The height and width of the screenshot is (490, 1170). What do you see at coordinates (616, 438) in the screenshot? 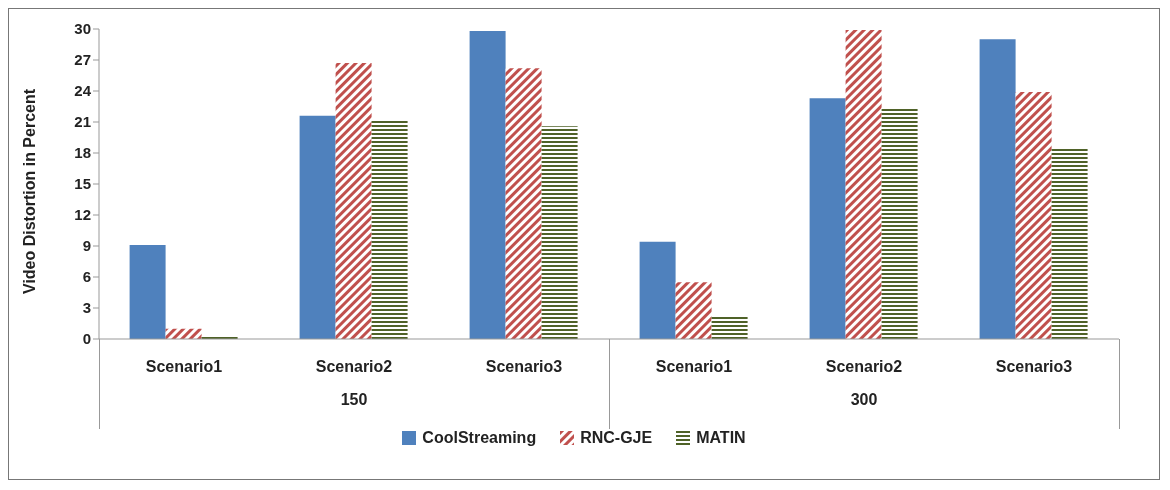
I see `legend-label: RNC-GJE` at bounding box center [616, 438].